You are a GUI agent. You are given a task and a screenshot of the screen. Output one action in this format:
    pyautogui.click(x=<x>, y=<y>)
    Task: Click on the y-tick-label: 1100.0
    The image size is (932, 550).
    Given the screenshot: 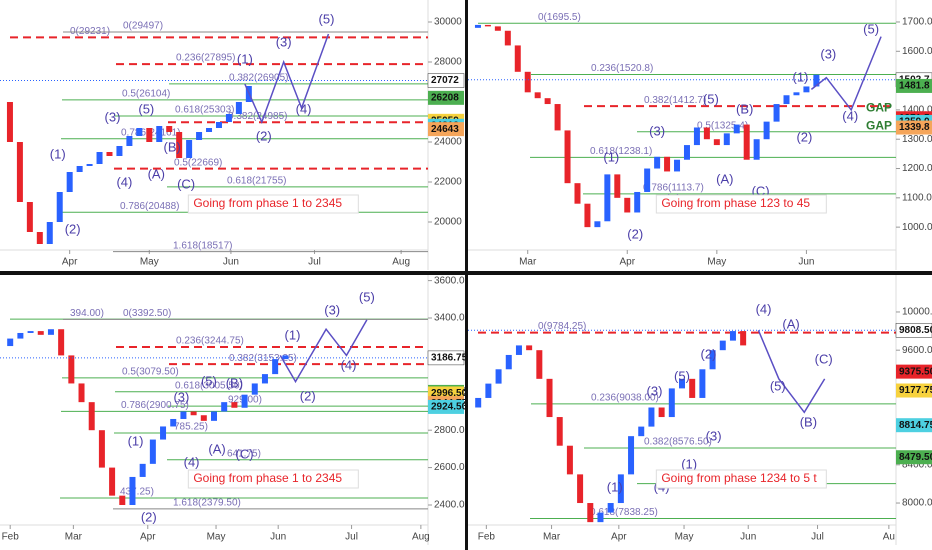 What is the action you would take?
    pyautogui.click(x=917, y=197)
    